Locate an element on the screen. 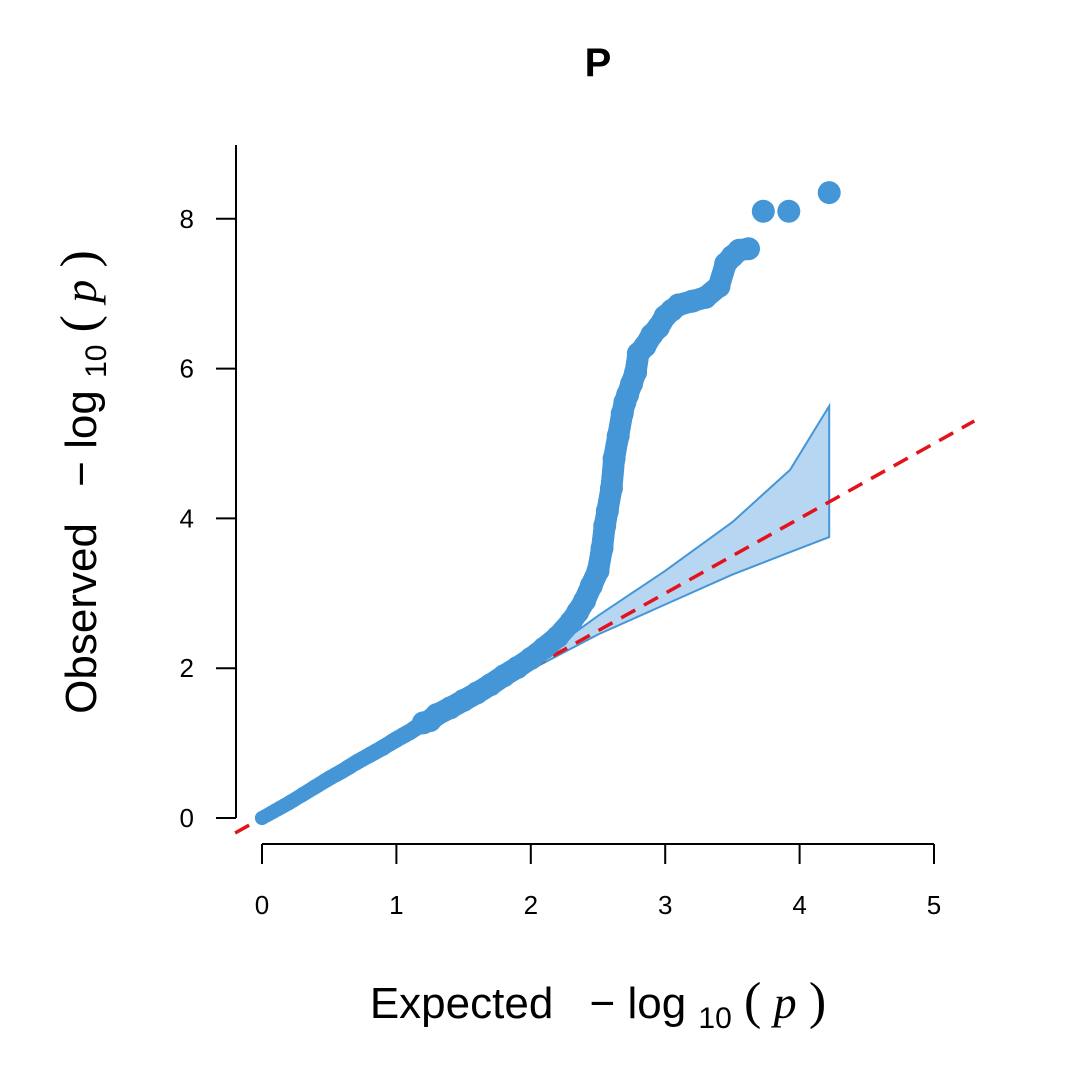  y-label-close: ) is located at coordinates (79, 258).